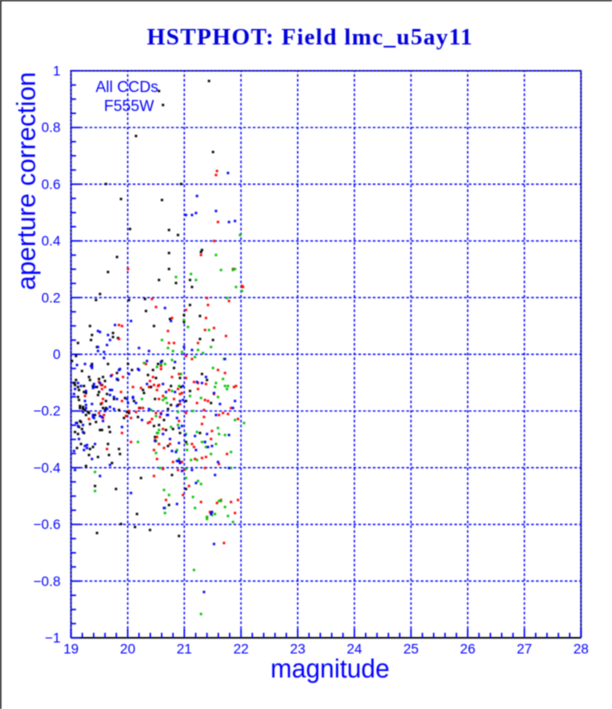 This screenshot has height=709, width=612. I want to click on svg-text: 20, so click(128, 649).